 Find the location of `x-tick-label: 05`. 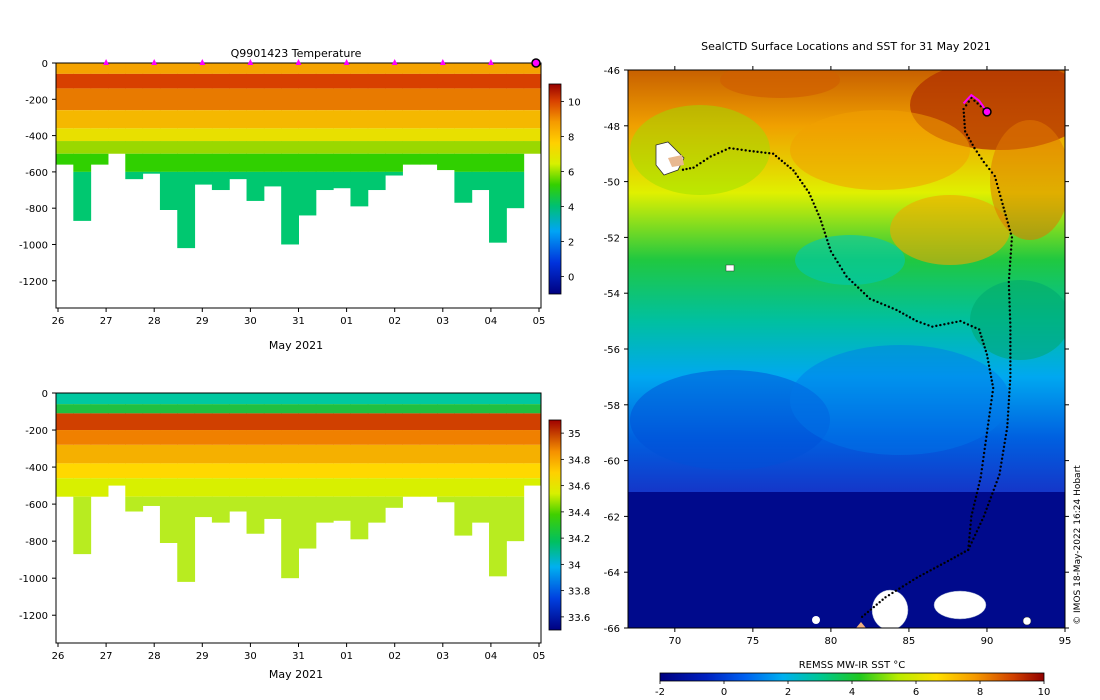

x-tick-label: 05 is located at coordinates (539, 656).